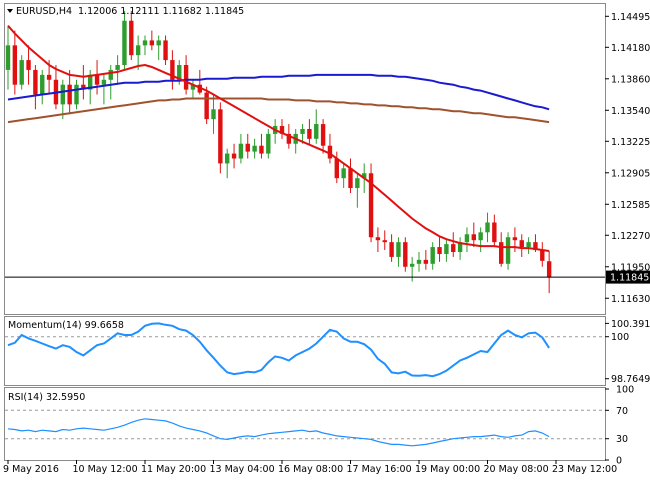 The width and height of the screenshot is (650, 480). Describe the element at coordinates (630, 17) in the screenshot. I see `y-tick-label: 1.14495` at that location.